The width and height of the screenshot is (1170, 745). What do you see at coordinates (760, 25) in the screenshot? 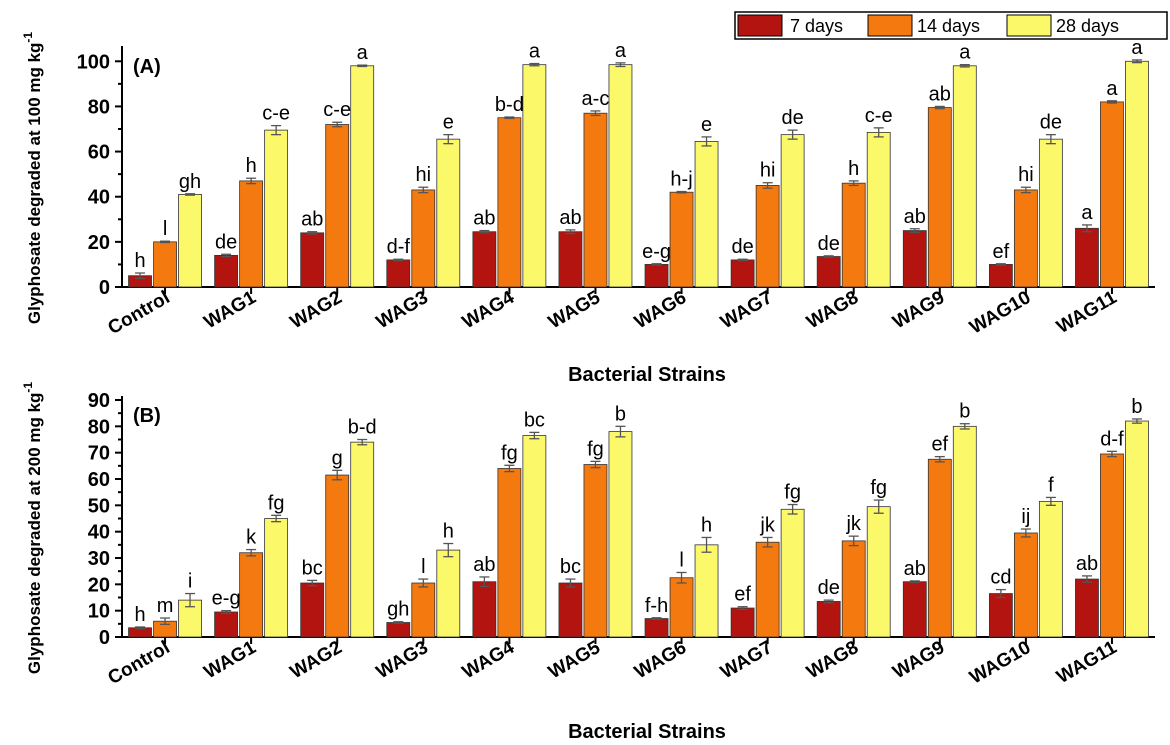
I see `legend-swatch-7-days` at bounding box center [760, 25].